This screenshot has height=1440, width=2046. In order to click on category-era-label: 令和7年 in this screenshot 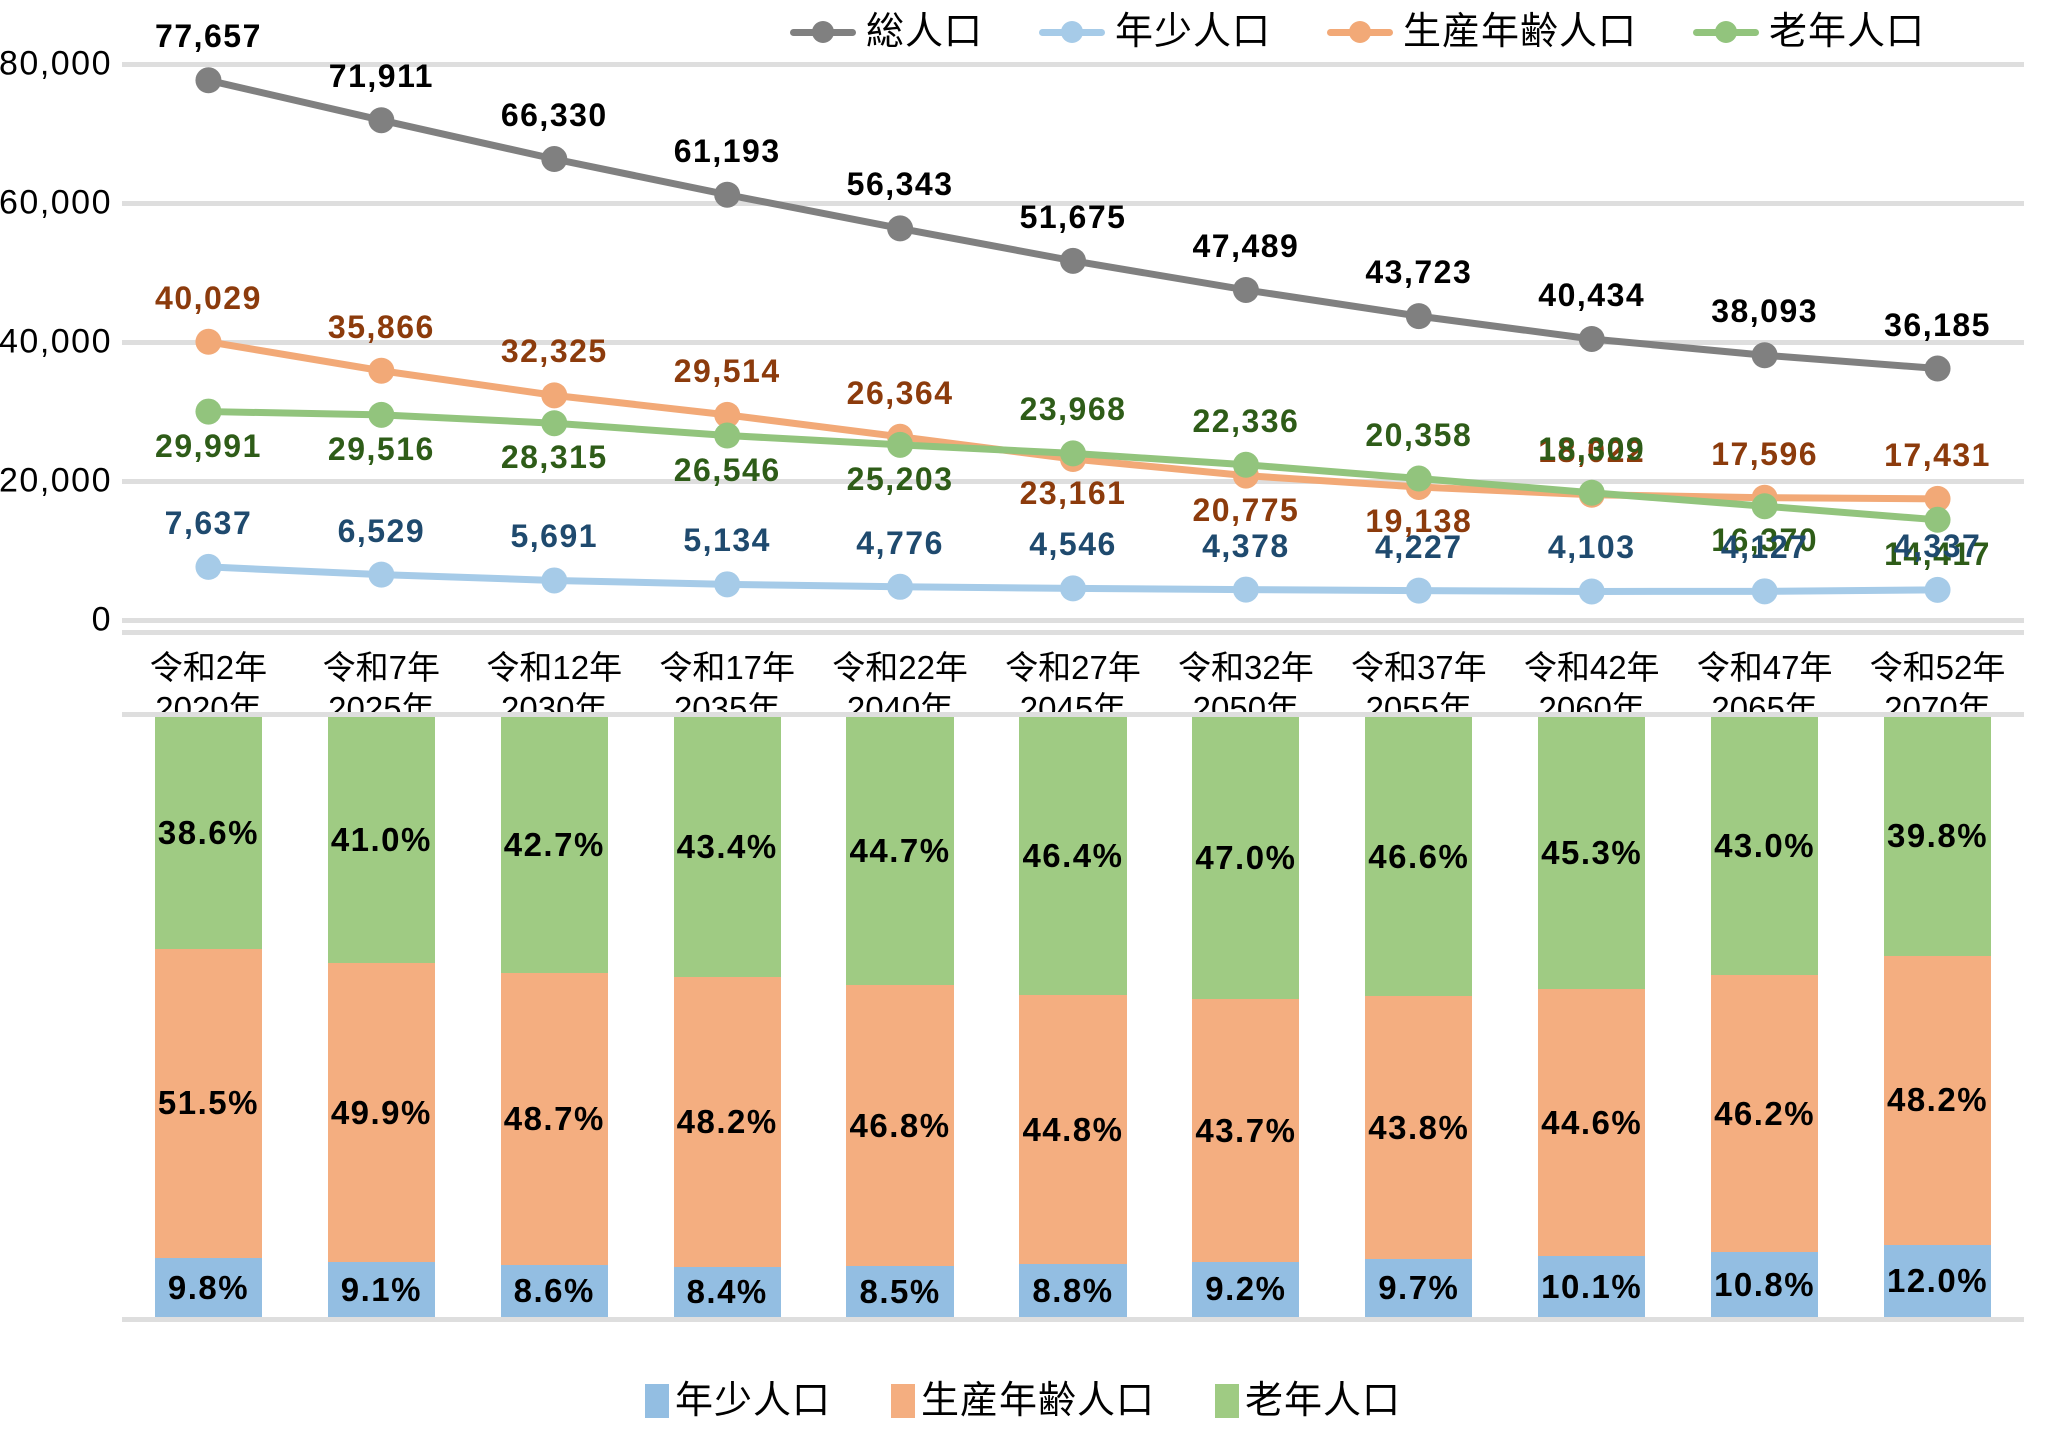, I will do `click(381, 667)`.